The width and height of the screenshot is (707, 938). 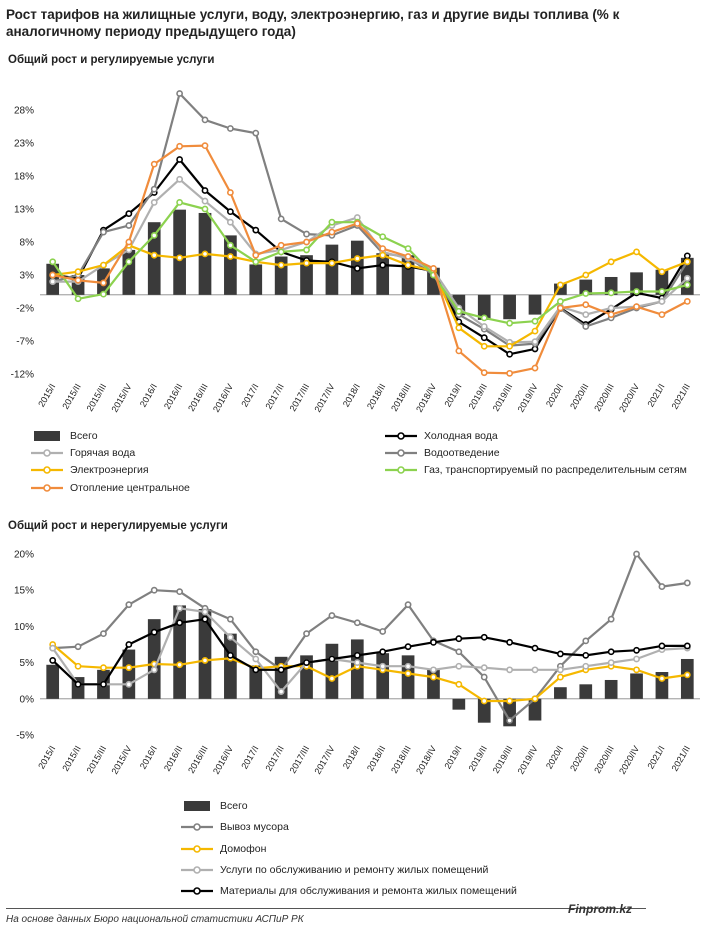 I want to click on legend-item: Вывоз мусора, so click(x=234, y=827).